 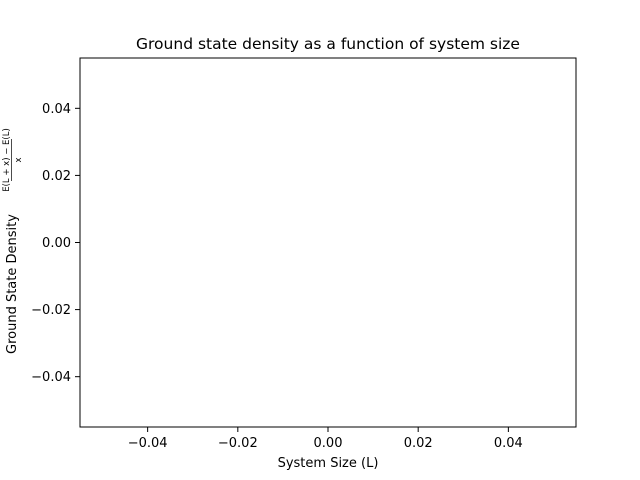 I want to click on x-tick-label: −0.04, so click(x=148, y=443).